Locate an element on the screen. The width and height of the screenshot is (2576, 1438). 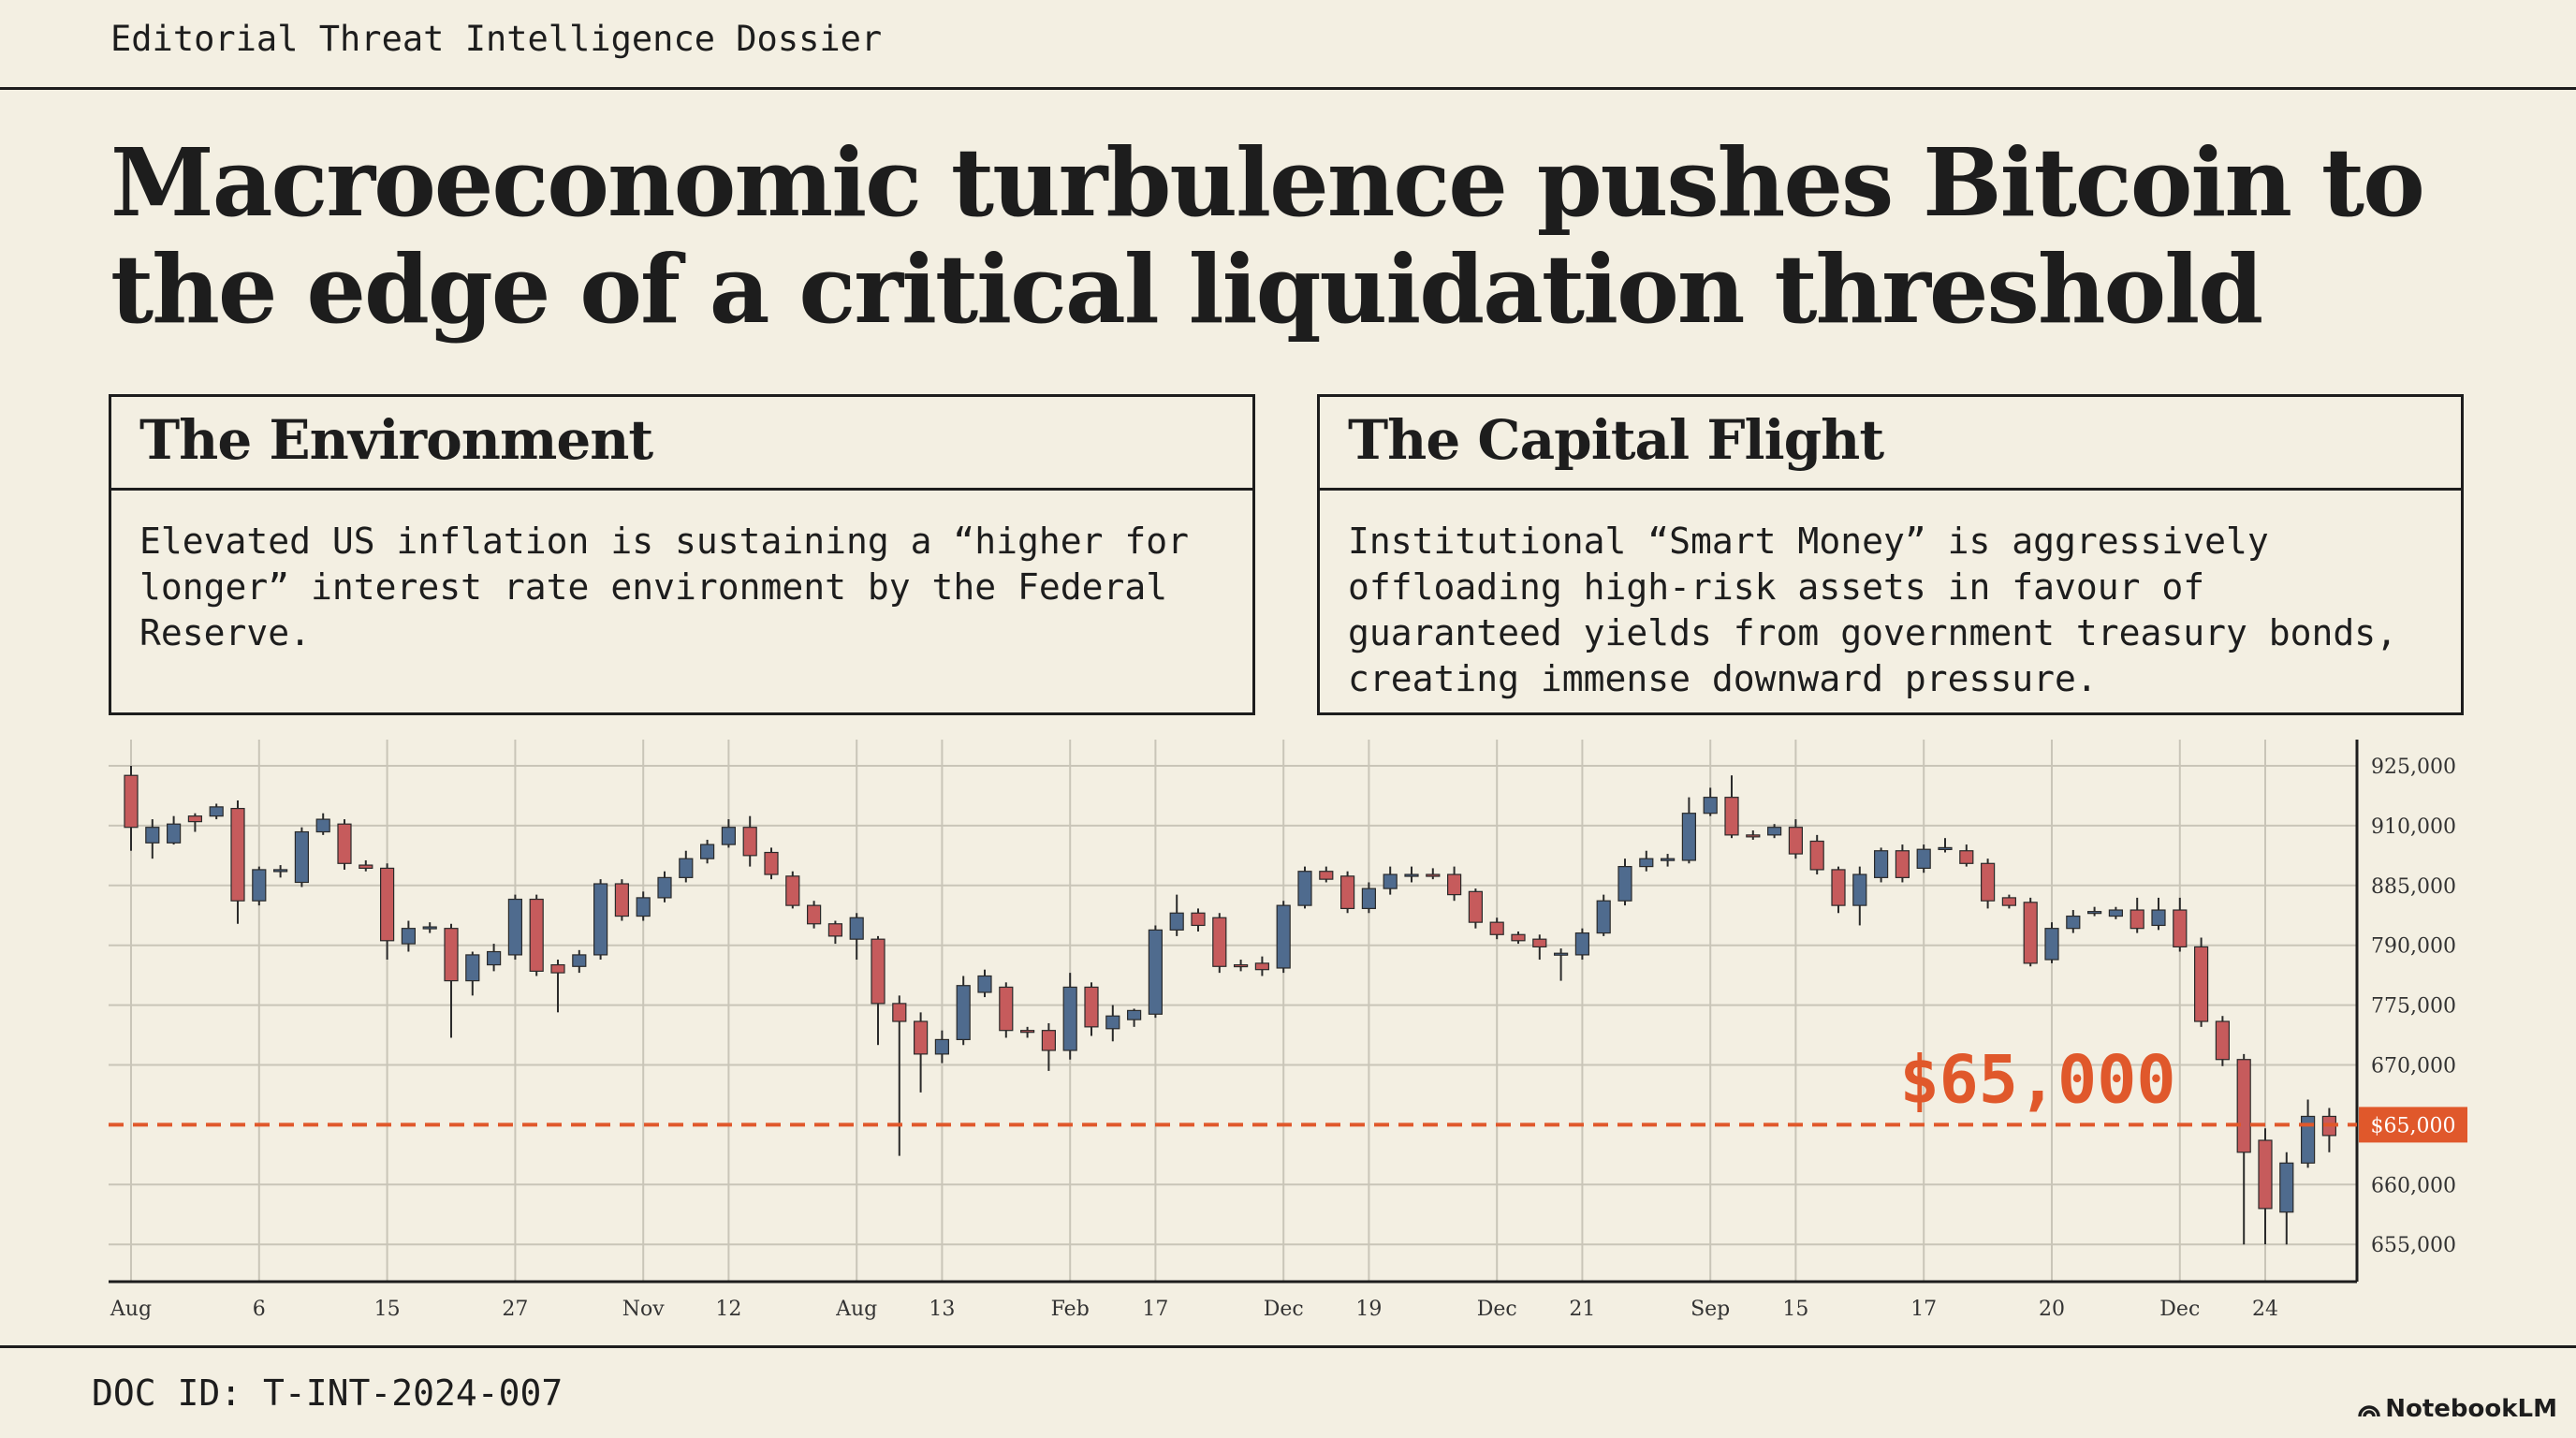
y-tick-label: 660,000 is located at coordinates (2413, 1185).